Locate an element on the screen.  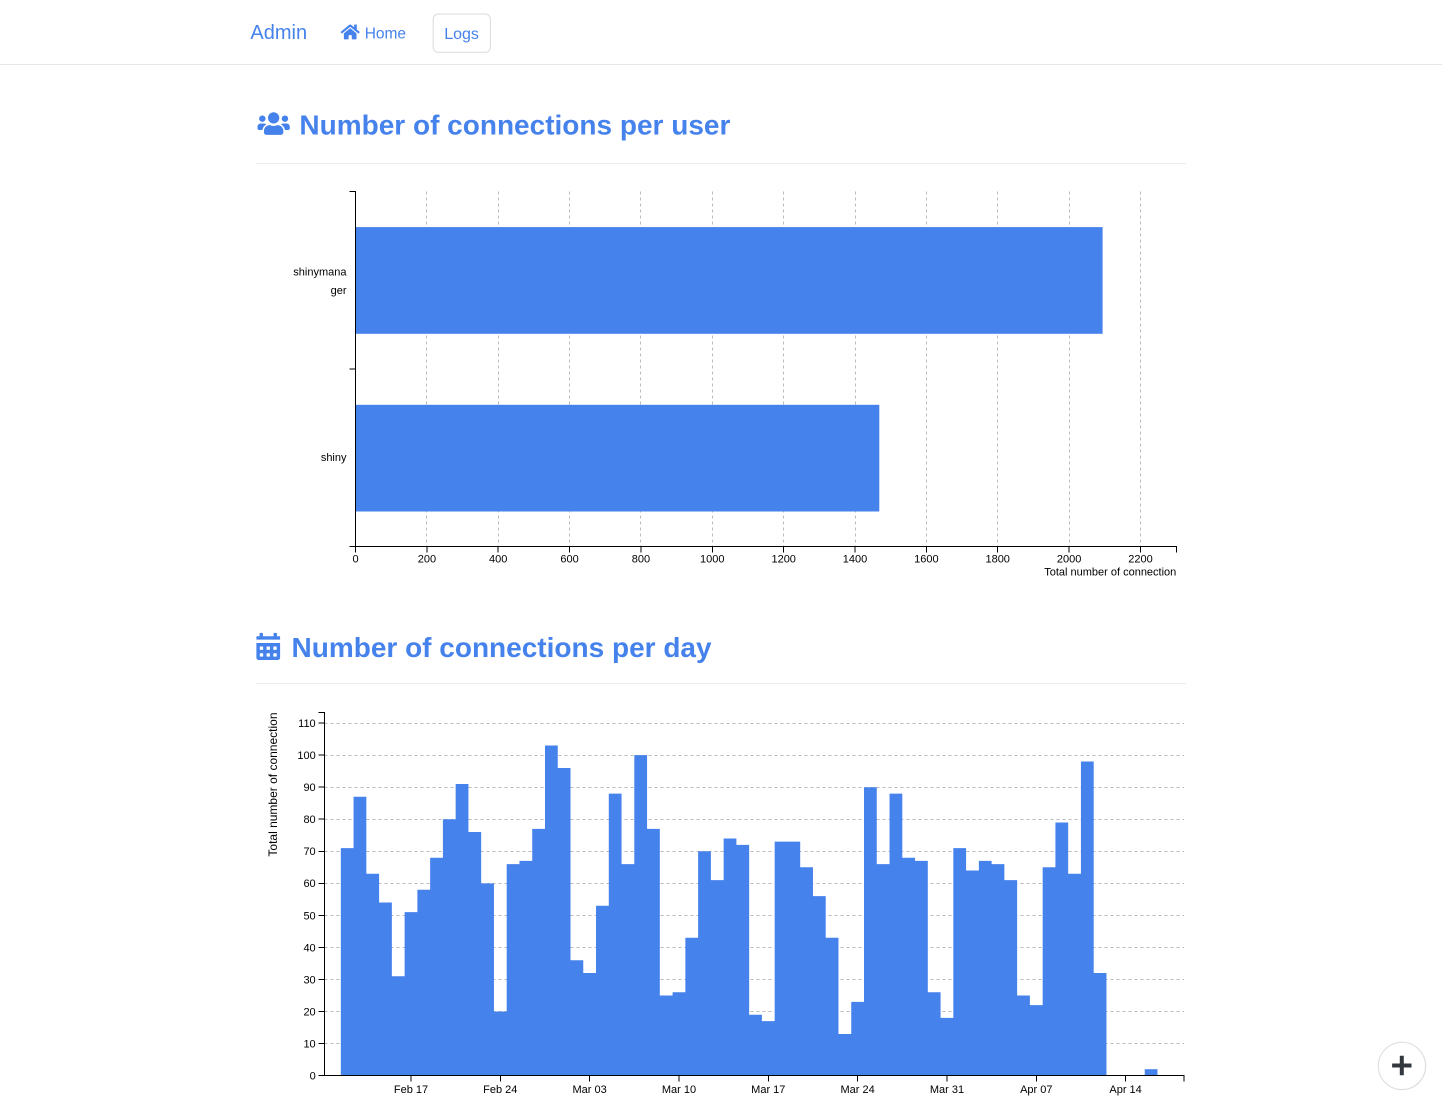
svg-text: 10 is located at coordinates (309, 1045).